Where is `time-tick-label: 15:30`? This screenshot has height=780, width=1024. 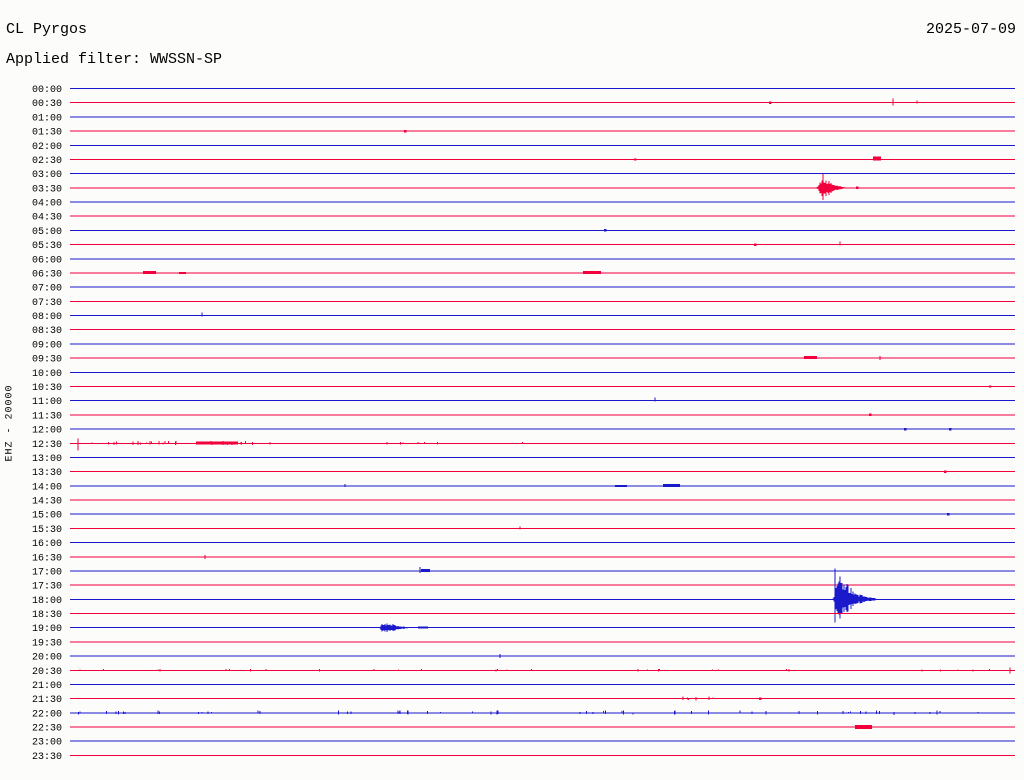 time-tick-label: 15:30 is located at coordinates (47, 530).